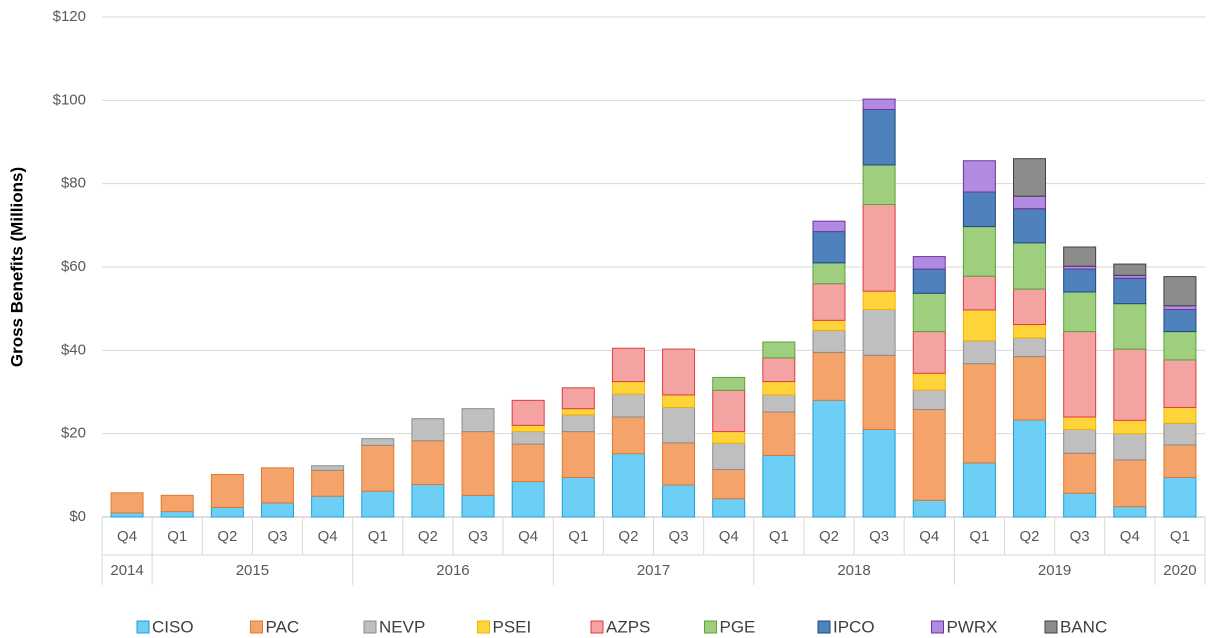 The height and width of the screenshot is (638, 1208). I want to click on x-group-label: 2014, so click(126, 570).